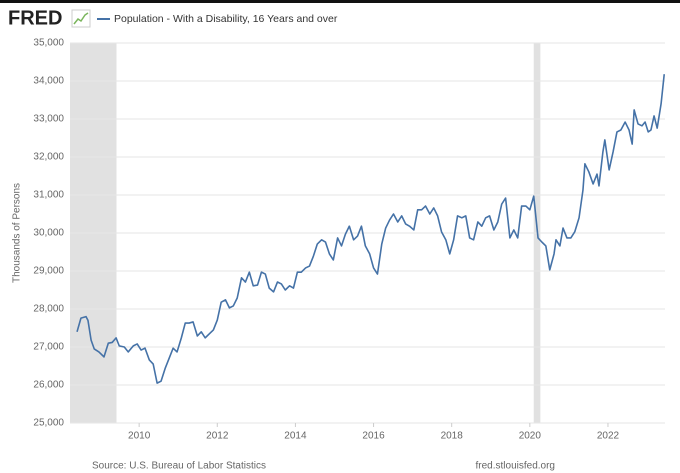  I want to click on logo: FRED, so click(35, 18).